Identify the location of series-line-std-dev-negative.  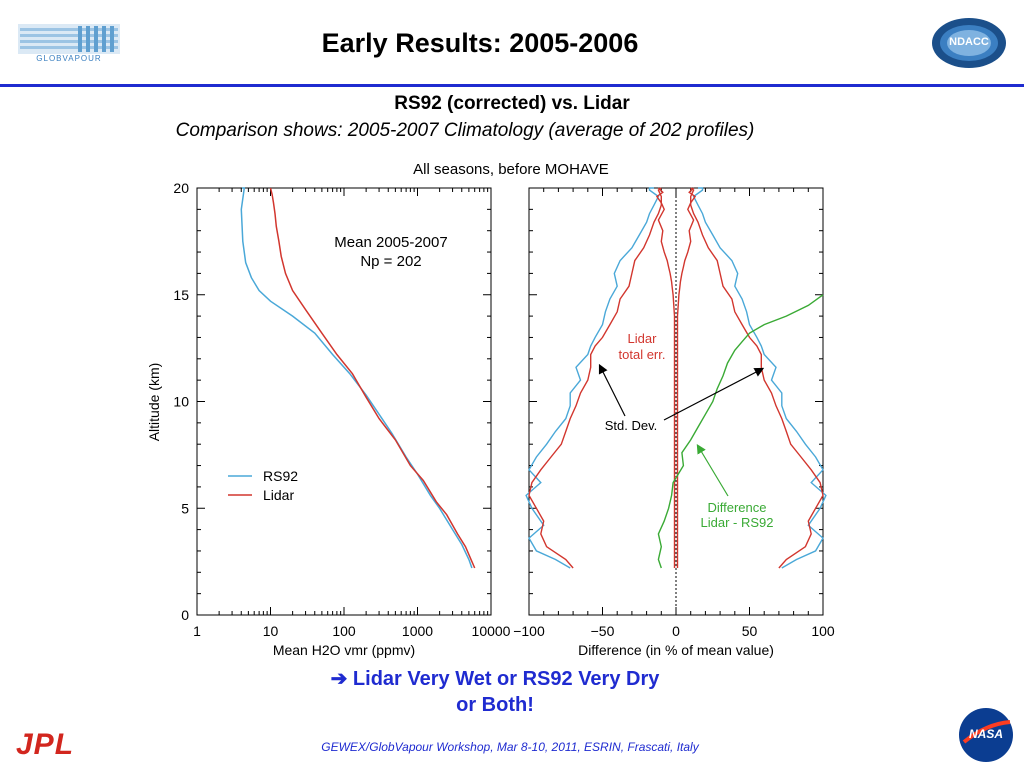
(592, 378).